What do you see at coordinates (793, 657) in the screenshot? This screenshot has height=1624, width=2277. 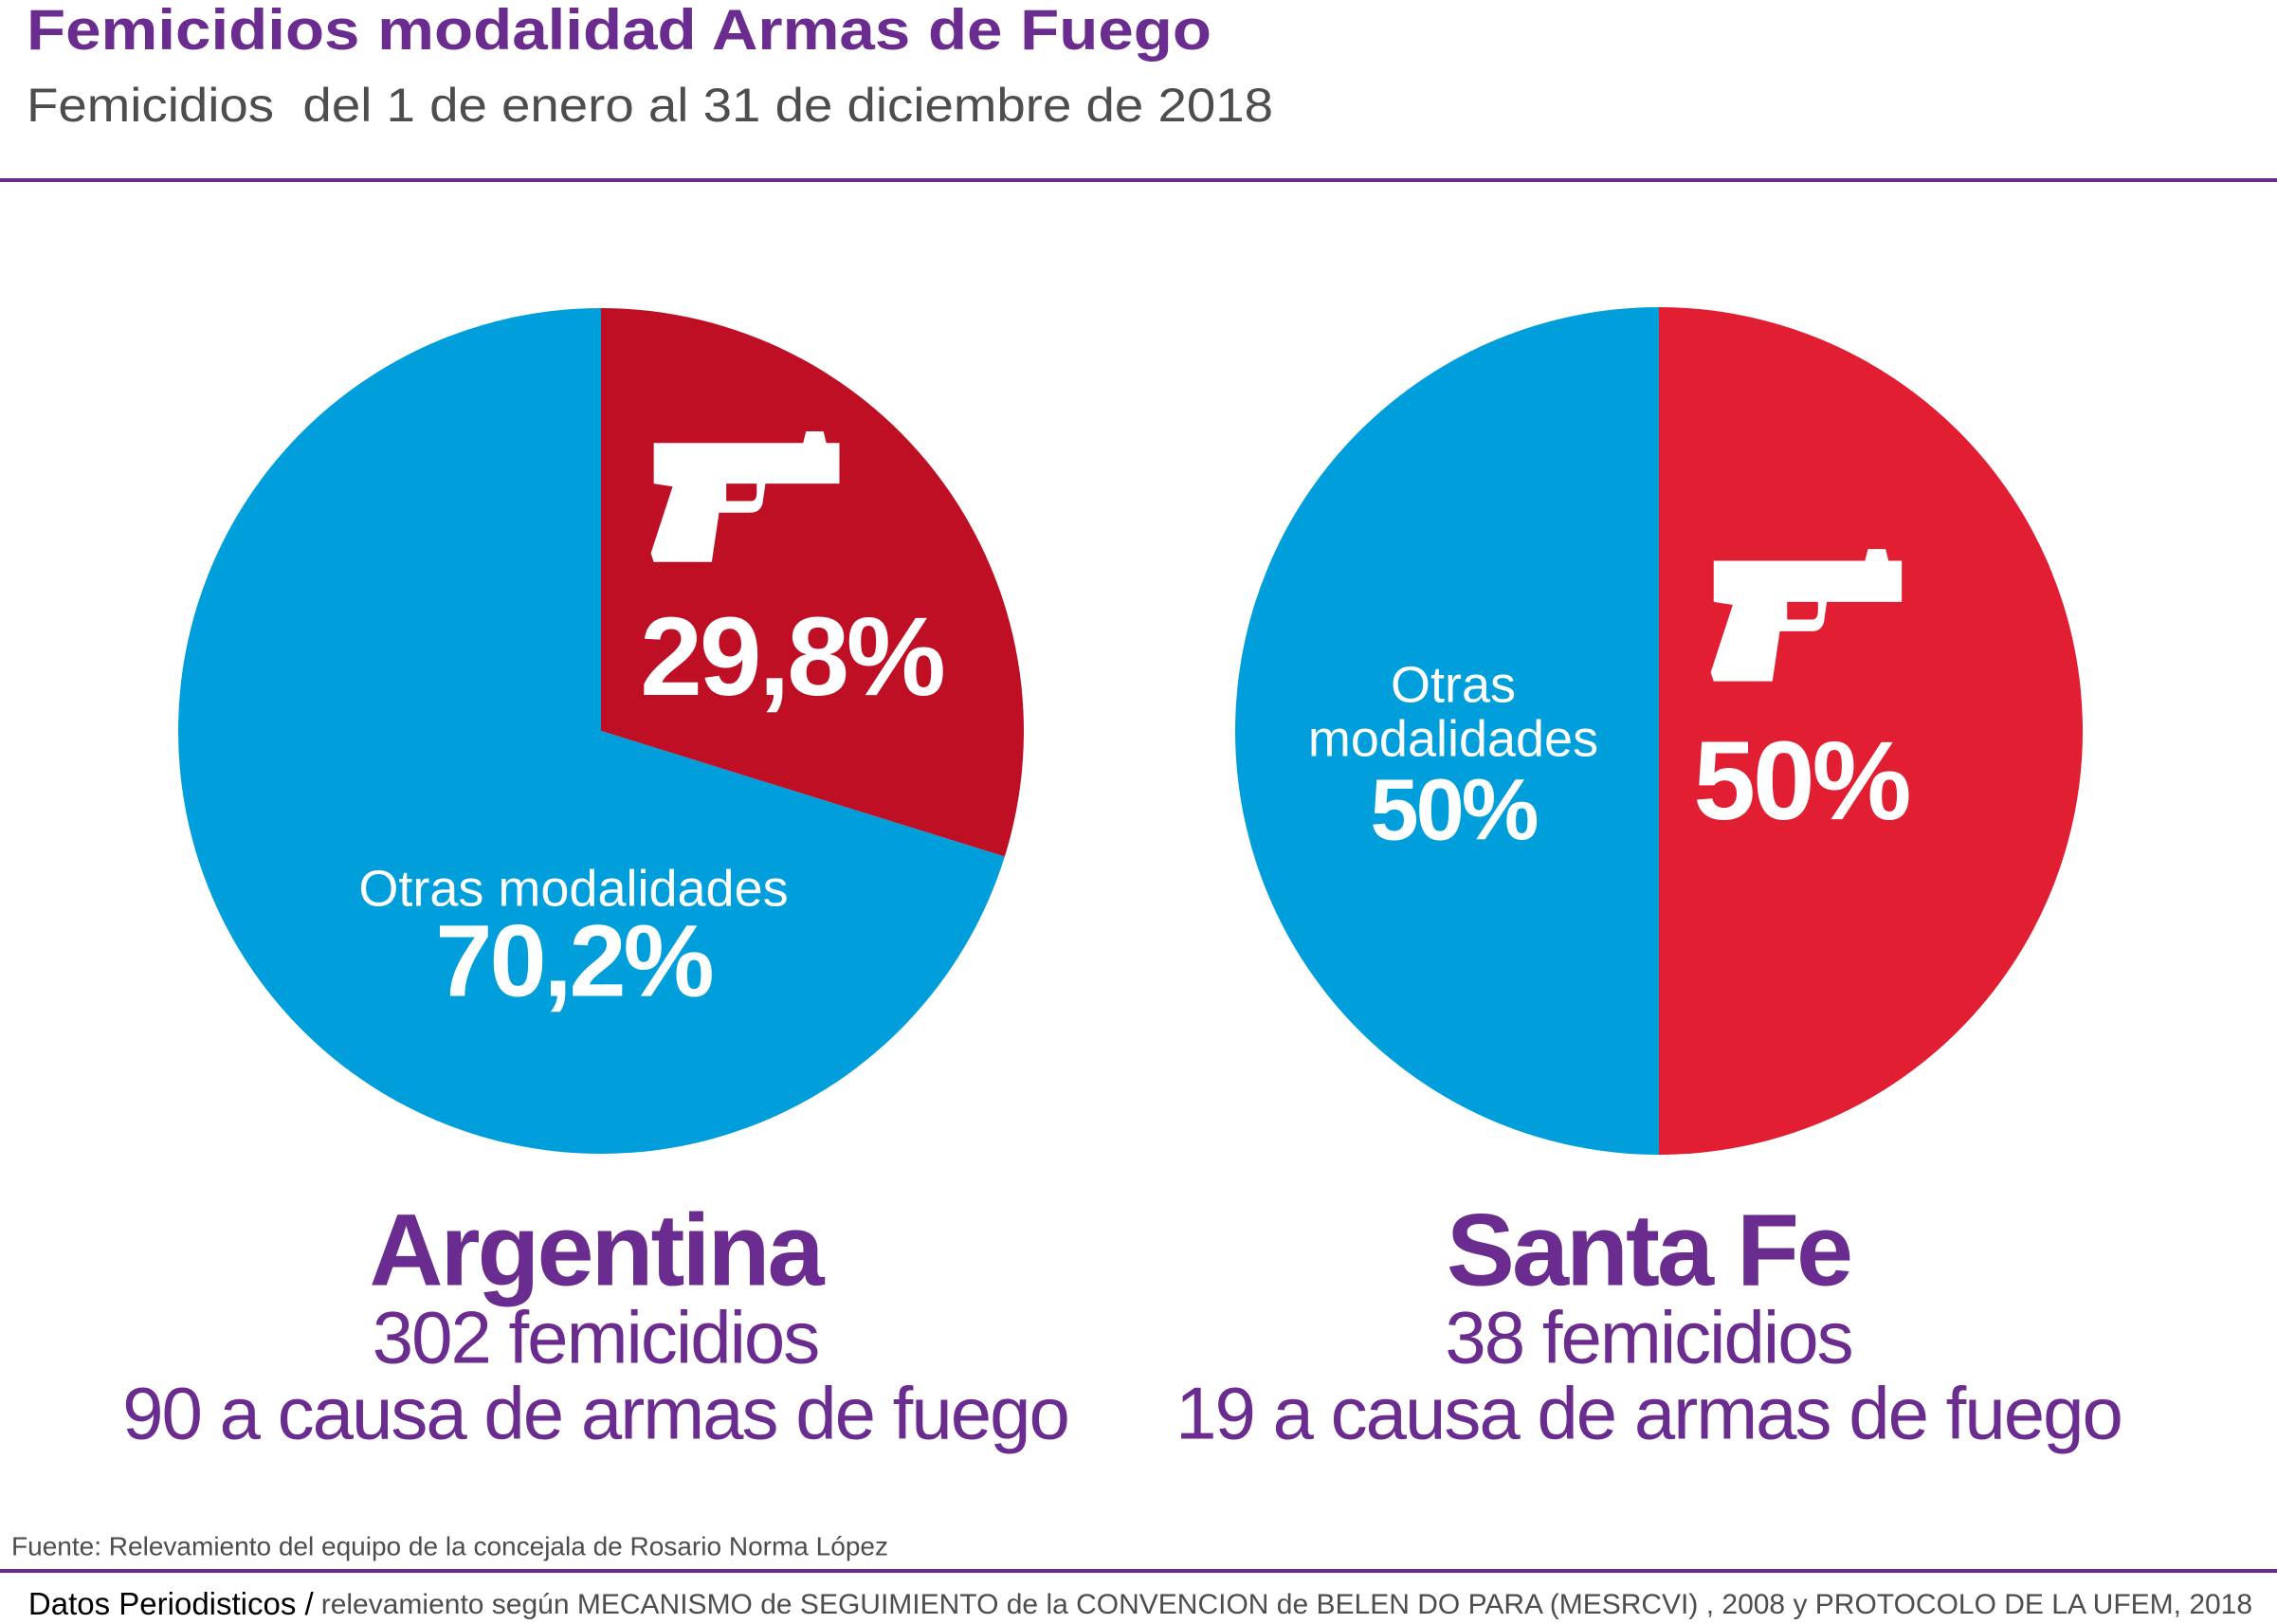 I see `value-label: 29,8%` at bounding box center [793, 657].